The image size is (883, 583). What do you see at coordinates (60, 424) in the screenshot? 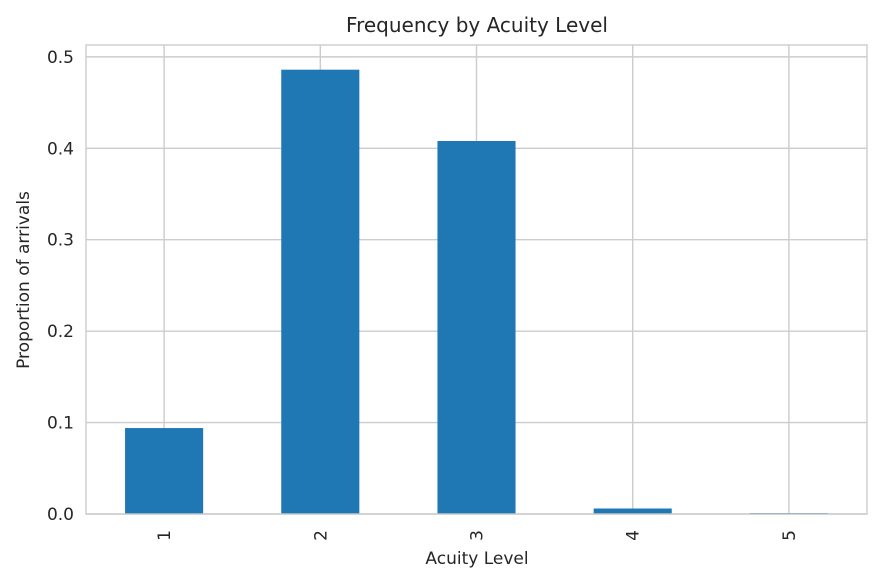
I see `y-tick-label: 0.1` at bounding box center [60, 424].